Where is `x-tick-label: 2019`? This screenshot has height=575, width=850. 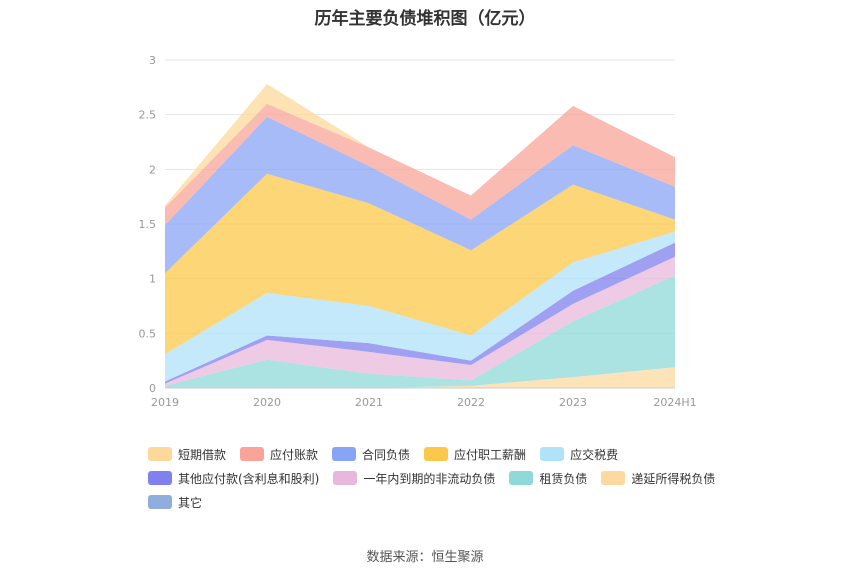
x-tick-label: 2019 is located at coordinates (165, 402).